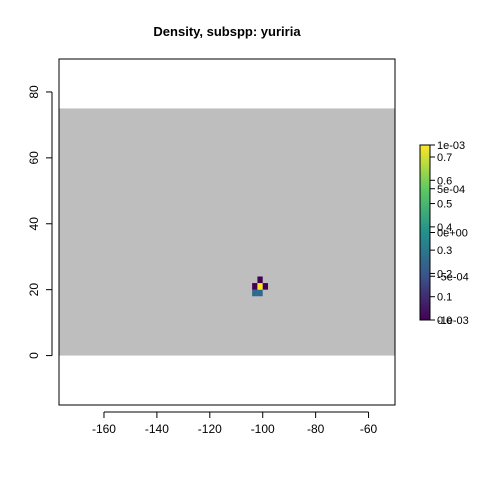 The height and width of the screenshot is (480, 480). Describe the element at coordinates (263, 429) in the screenshot. I see `x-tick-label: -100` at that location.